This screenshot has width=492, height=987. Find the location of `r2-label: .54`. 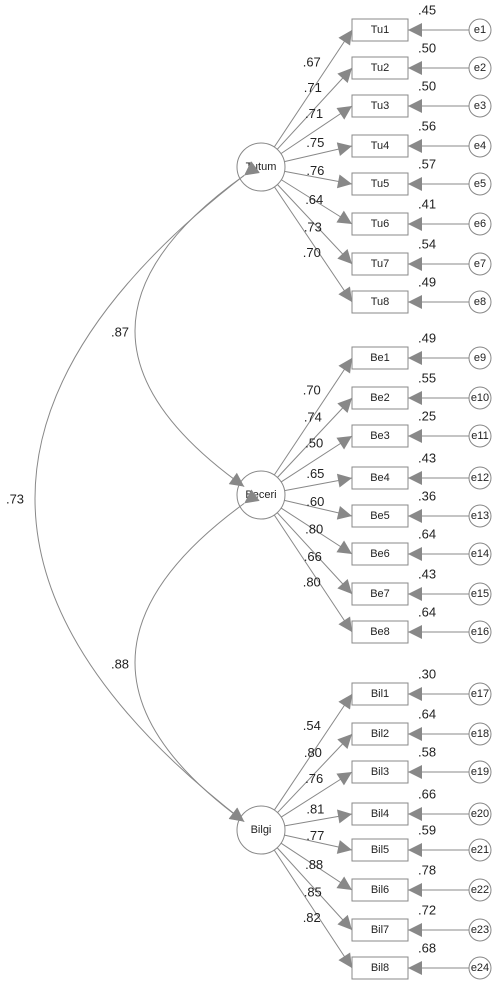

r2-label: .54 is located at coordinates (427, 243).